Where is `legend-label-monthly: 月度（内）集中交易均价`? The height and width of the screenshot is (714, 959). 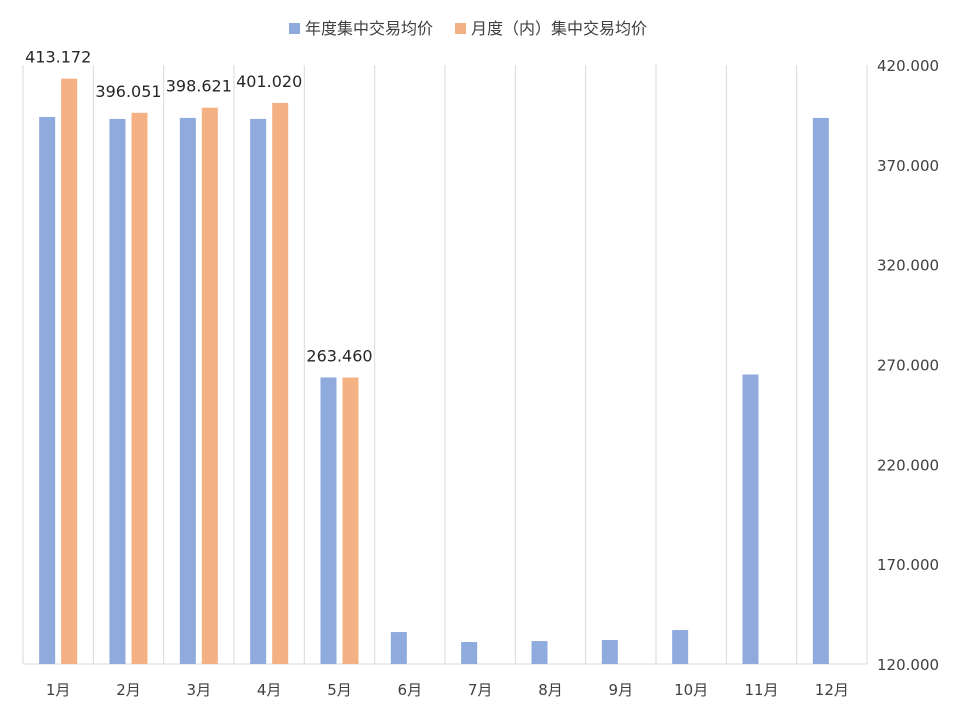 legend-label-monthly: 月度（内）集中交易均价 is located at coordinates (559, 28).